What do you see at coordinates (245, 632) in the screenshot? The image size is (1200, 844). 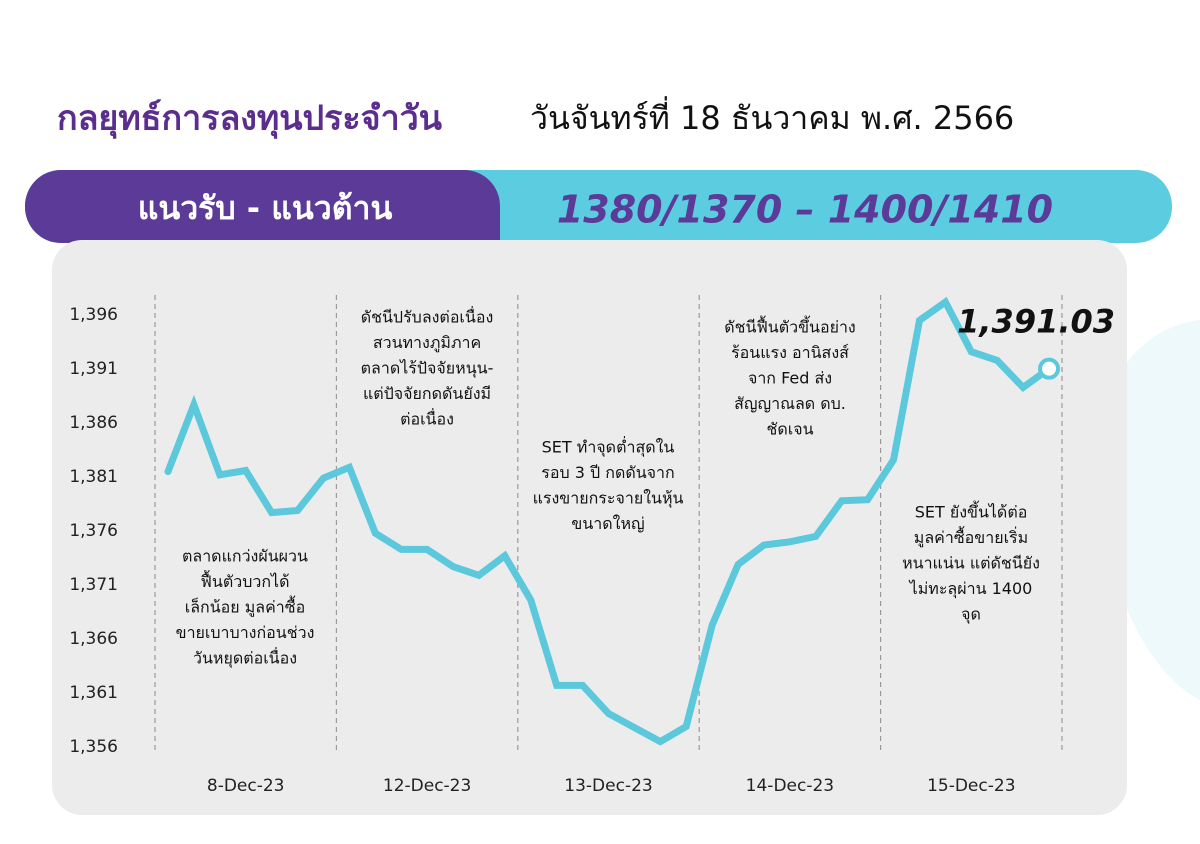 I see `annotation: ขายเบาบางก่อนช่วง` at bounding box center [245, 632].